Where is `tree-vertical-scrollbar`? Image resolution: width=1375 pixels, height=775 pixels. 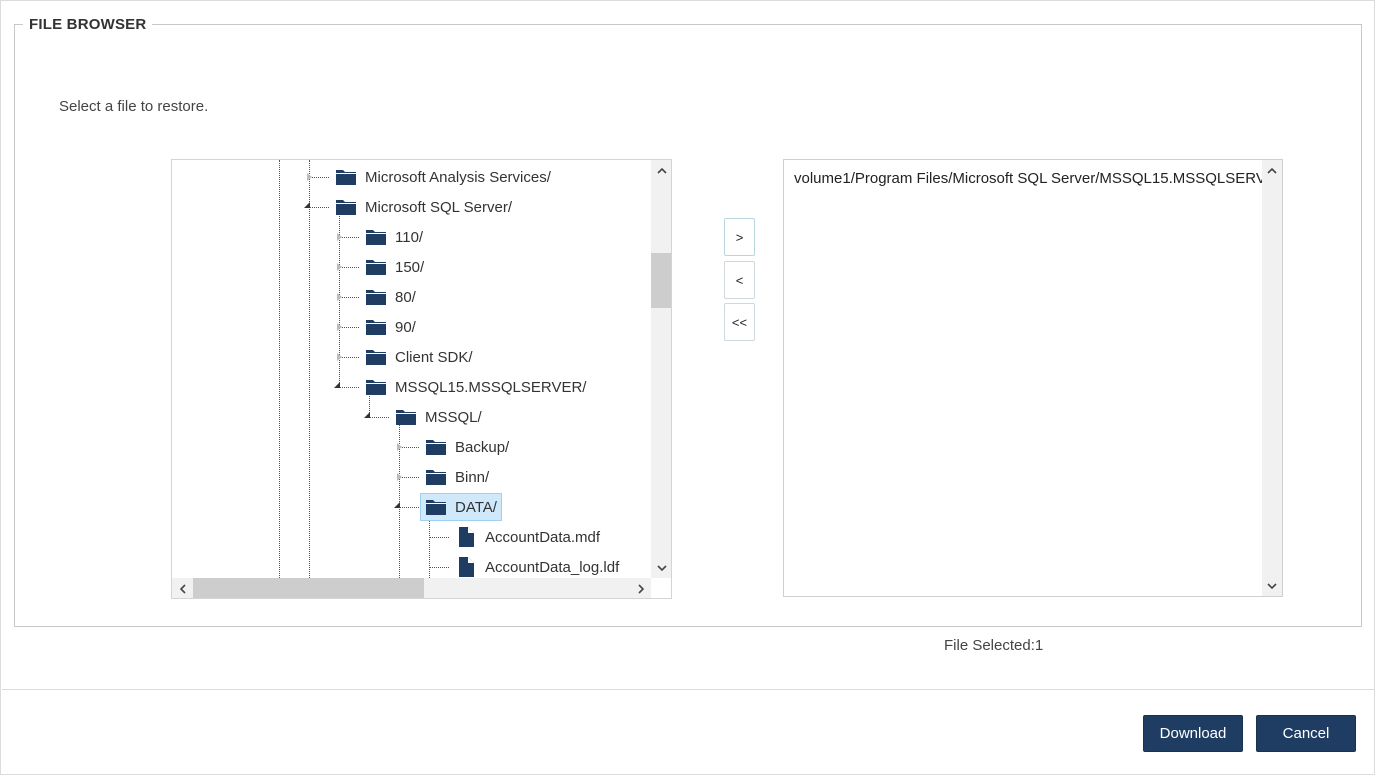
tree-vertical-scrollbar is located at coordinates (661, 369).